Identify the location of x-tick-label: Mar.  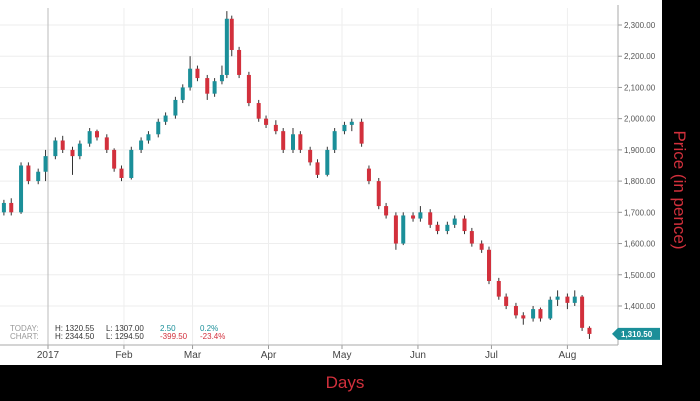
(193, 355).